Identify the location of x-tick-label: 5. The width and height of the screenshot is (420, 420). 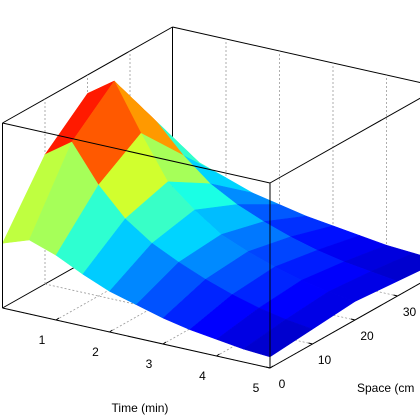
(256, 388).